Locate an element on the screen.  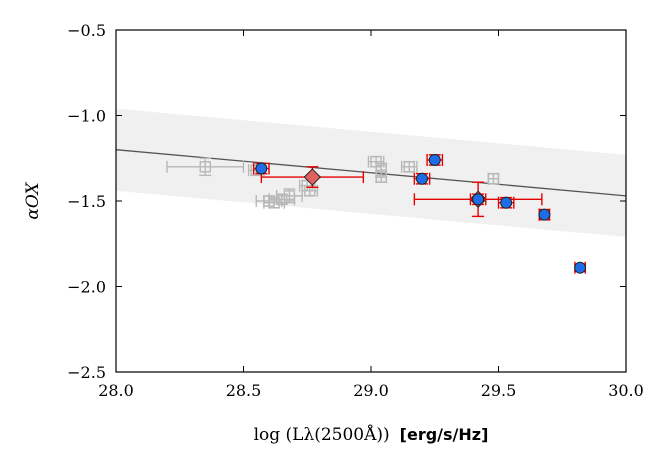
y-tick-label: −2.0 is located at coordinates (86, 287).